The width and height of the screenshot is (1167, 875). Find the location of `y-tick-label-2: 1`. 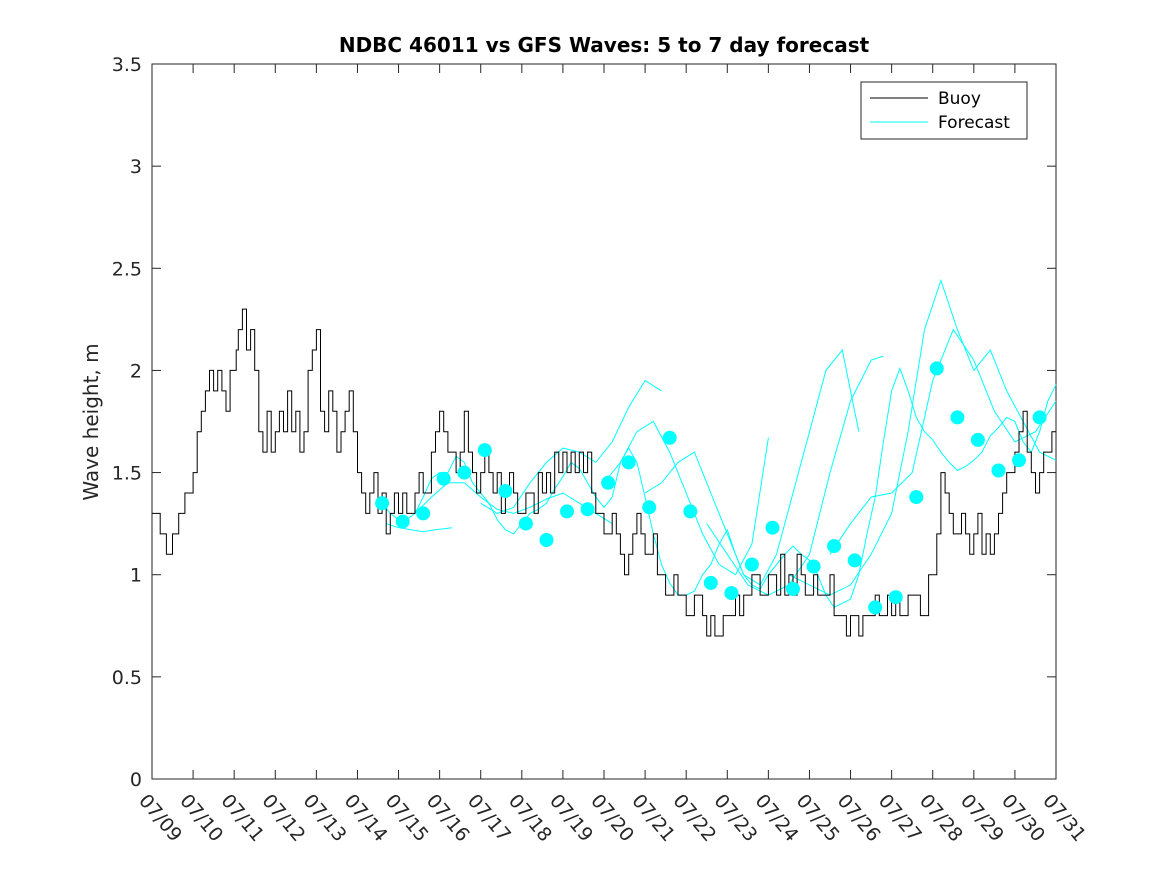

y-tick-label-2: 1 is located at coordinates (136, 576).